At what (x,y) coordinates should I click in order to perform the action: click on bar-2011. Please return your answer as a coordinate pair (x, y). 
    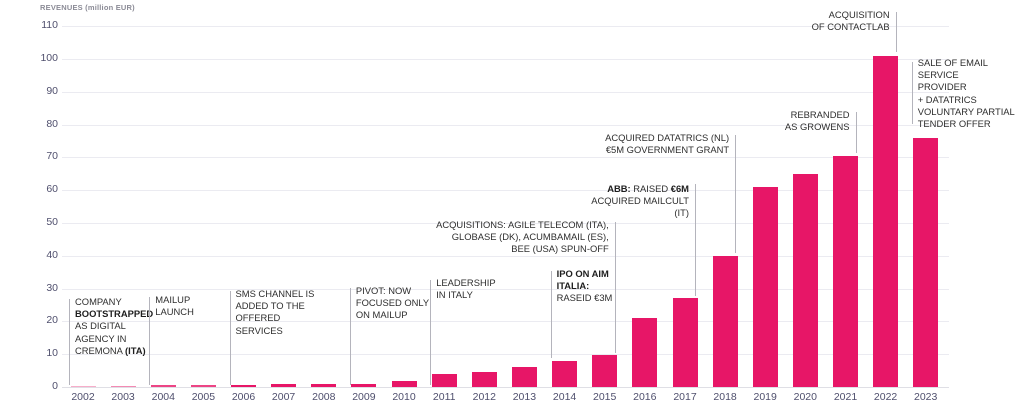
    Looking at the image, I should click on (444, 380).